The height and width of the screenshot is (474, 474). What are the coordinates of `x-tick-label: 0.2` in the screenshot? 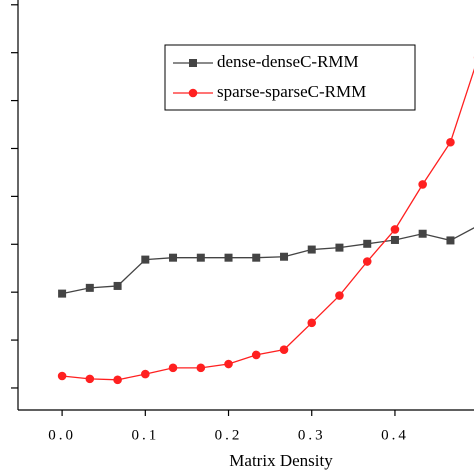 It's located at (229, 435).